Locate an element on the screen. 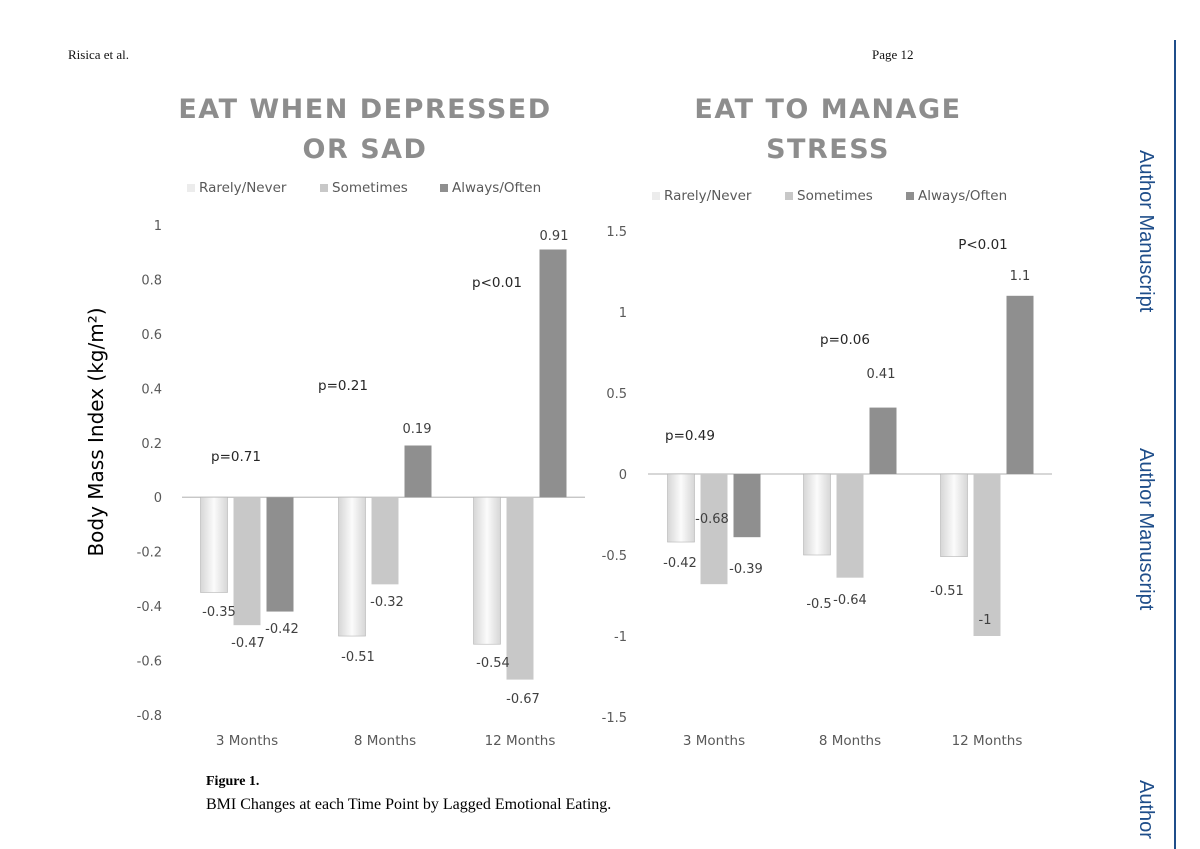  chart2-p-value: P<0.01 is located at coordinates (983, 245).